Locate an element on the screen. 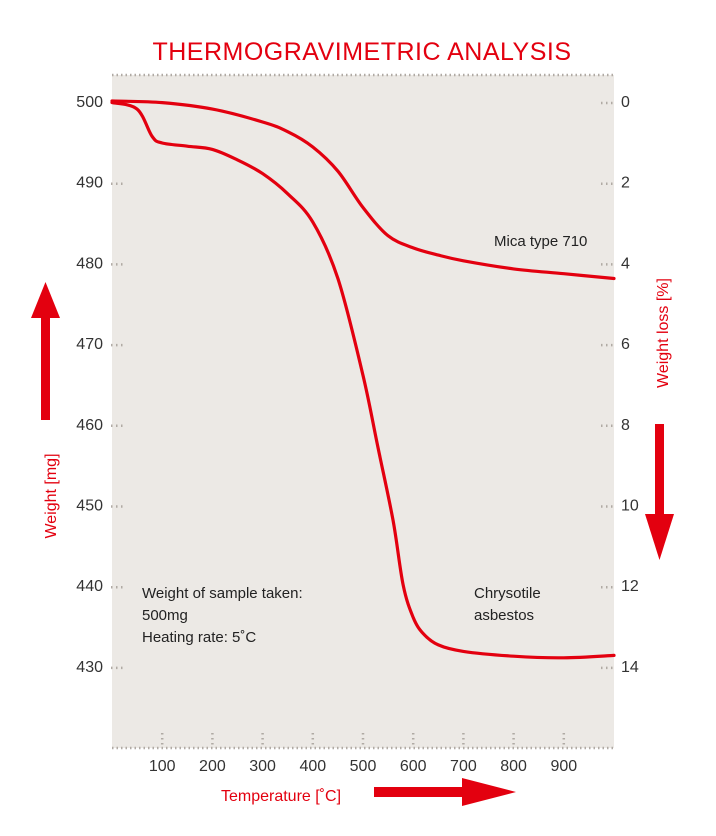  y2-tick-label: 0 is located at coordinates (625, 102).